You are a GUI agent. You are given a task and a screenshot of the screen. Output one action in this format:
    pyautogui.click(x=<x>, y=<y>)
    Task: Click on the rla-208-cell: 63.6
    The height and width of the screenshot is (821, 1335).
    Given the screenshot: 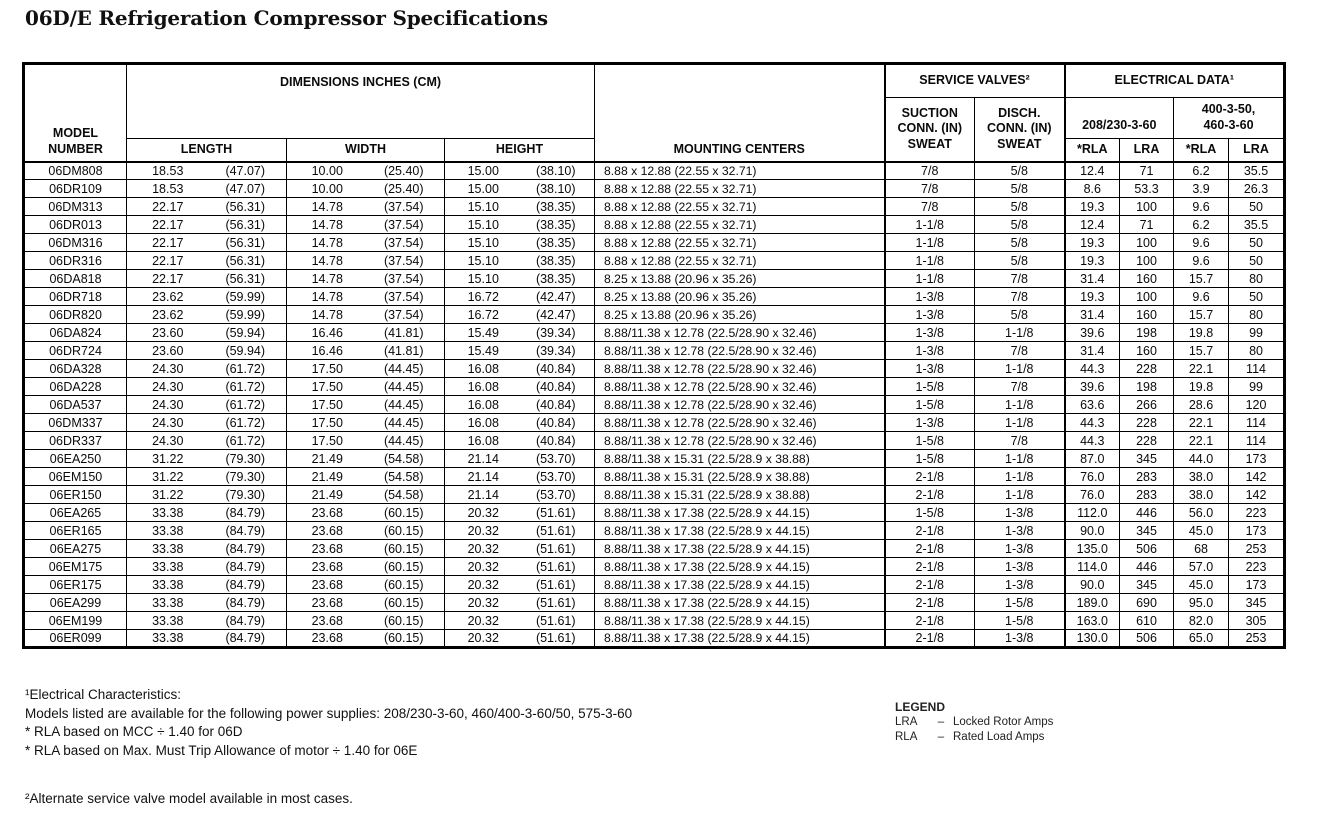 What is the action you would take?
    pyautogui.click(x=1092, y=404)
    